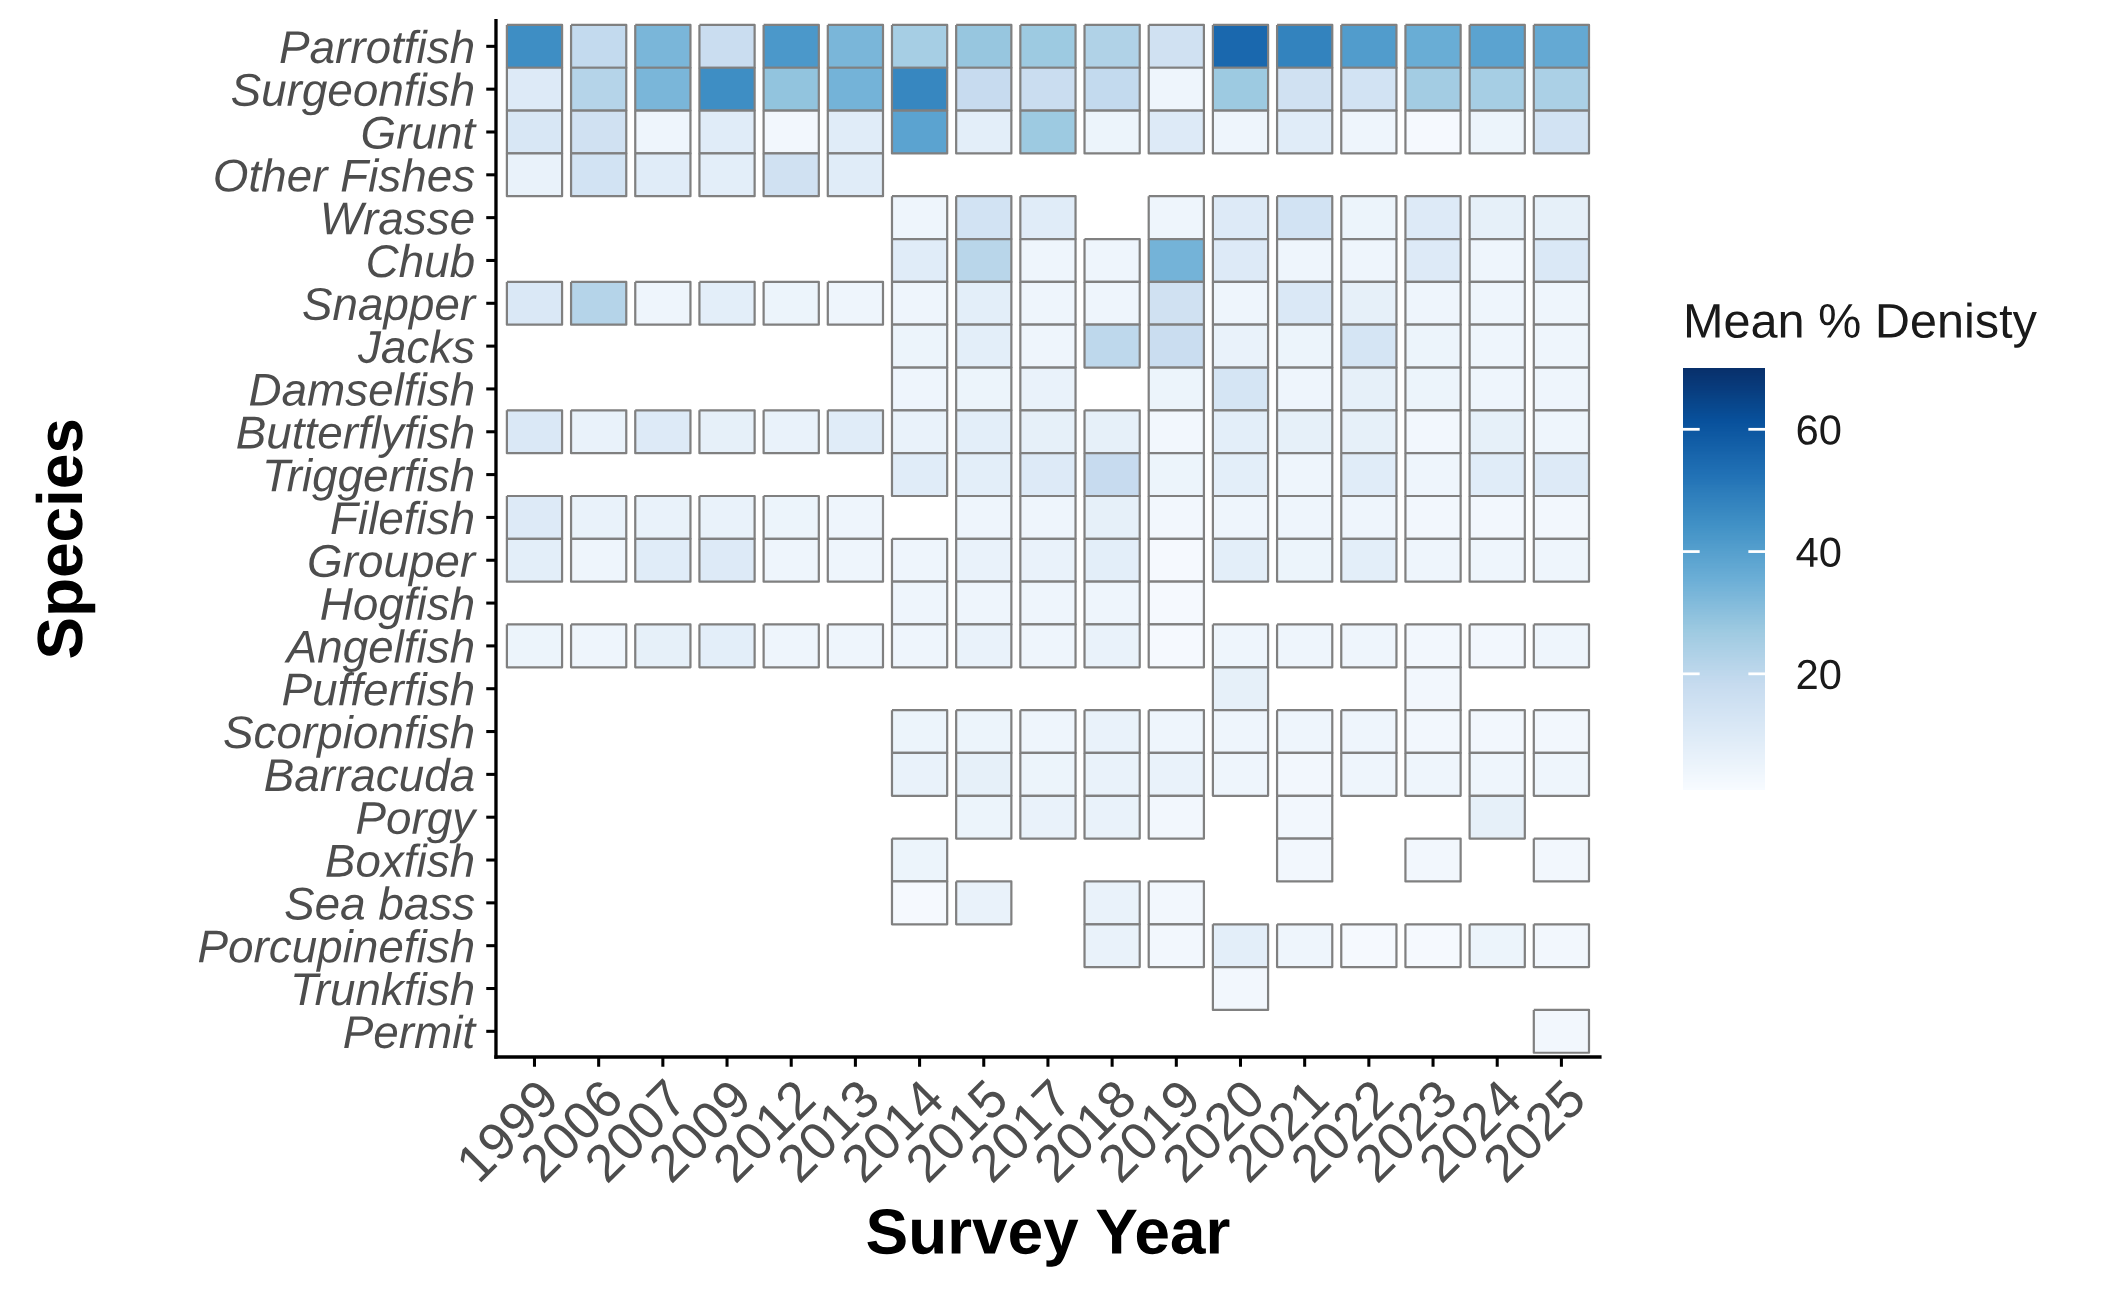 The width and height of the screenshot is (2125, 1290). What do you see at coordinates (369, 774) in the screenshot?
I see `y-tick-label: Barracuda` at bounding box center [369, 774].